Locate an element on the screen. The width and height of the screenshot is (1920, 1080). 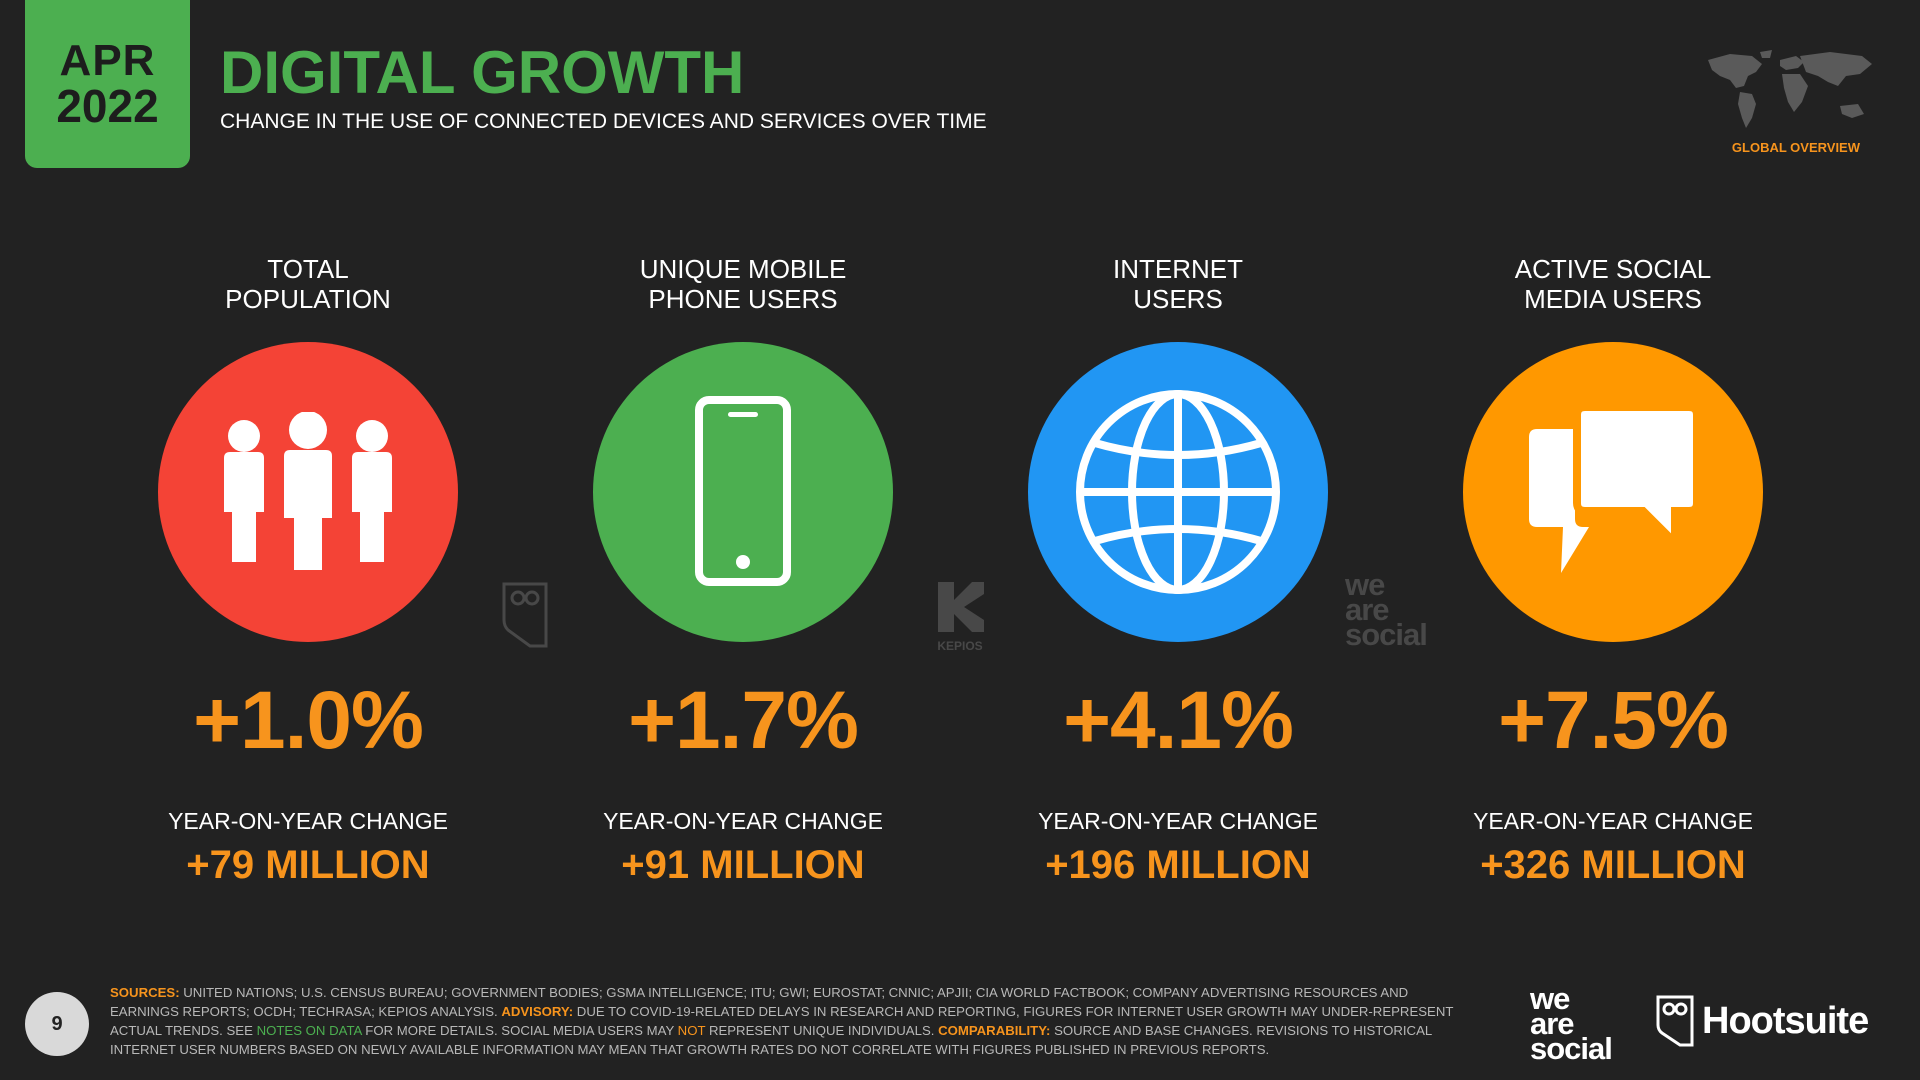
sources-key: SOURCES: is located at coordinates (145, 992).